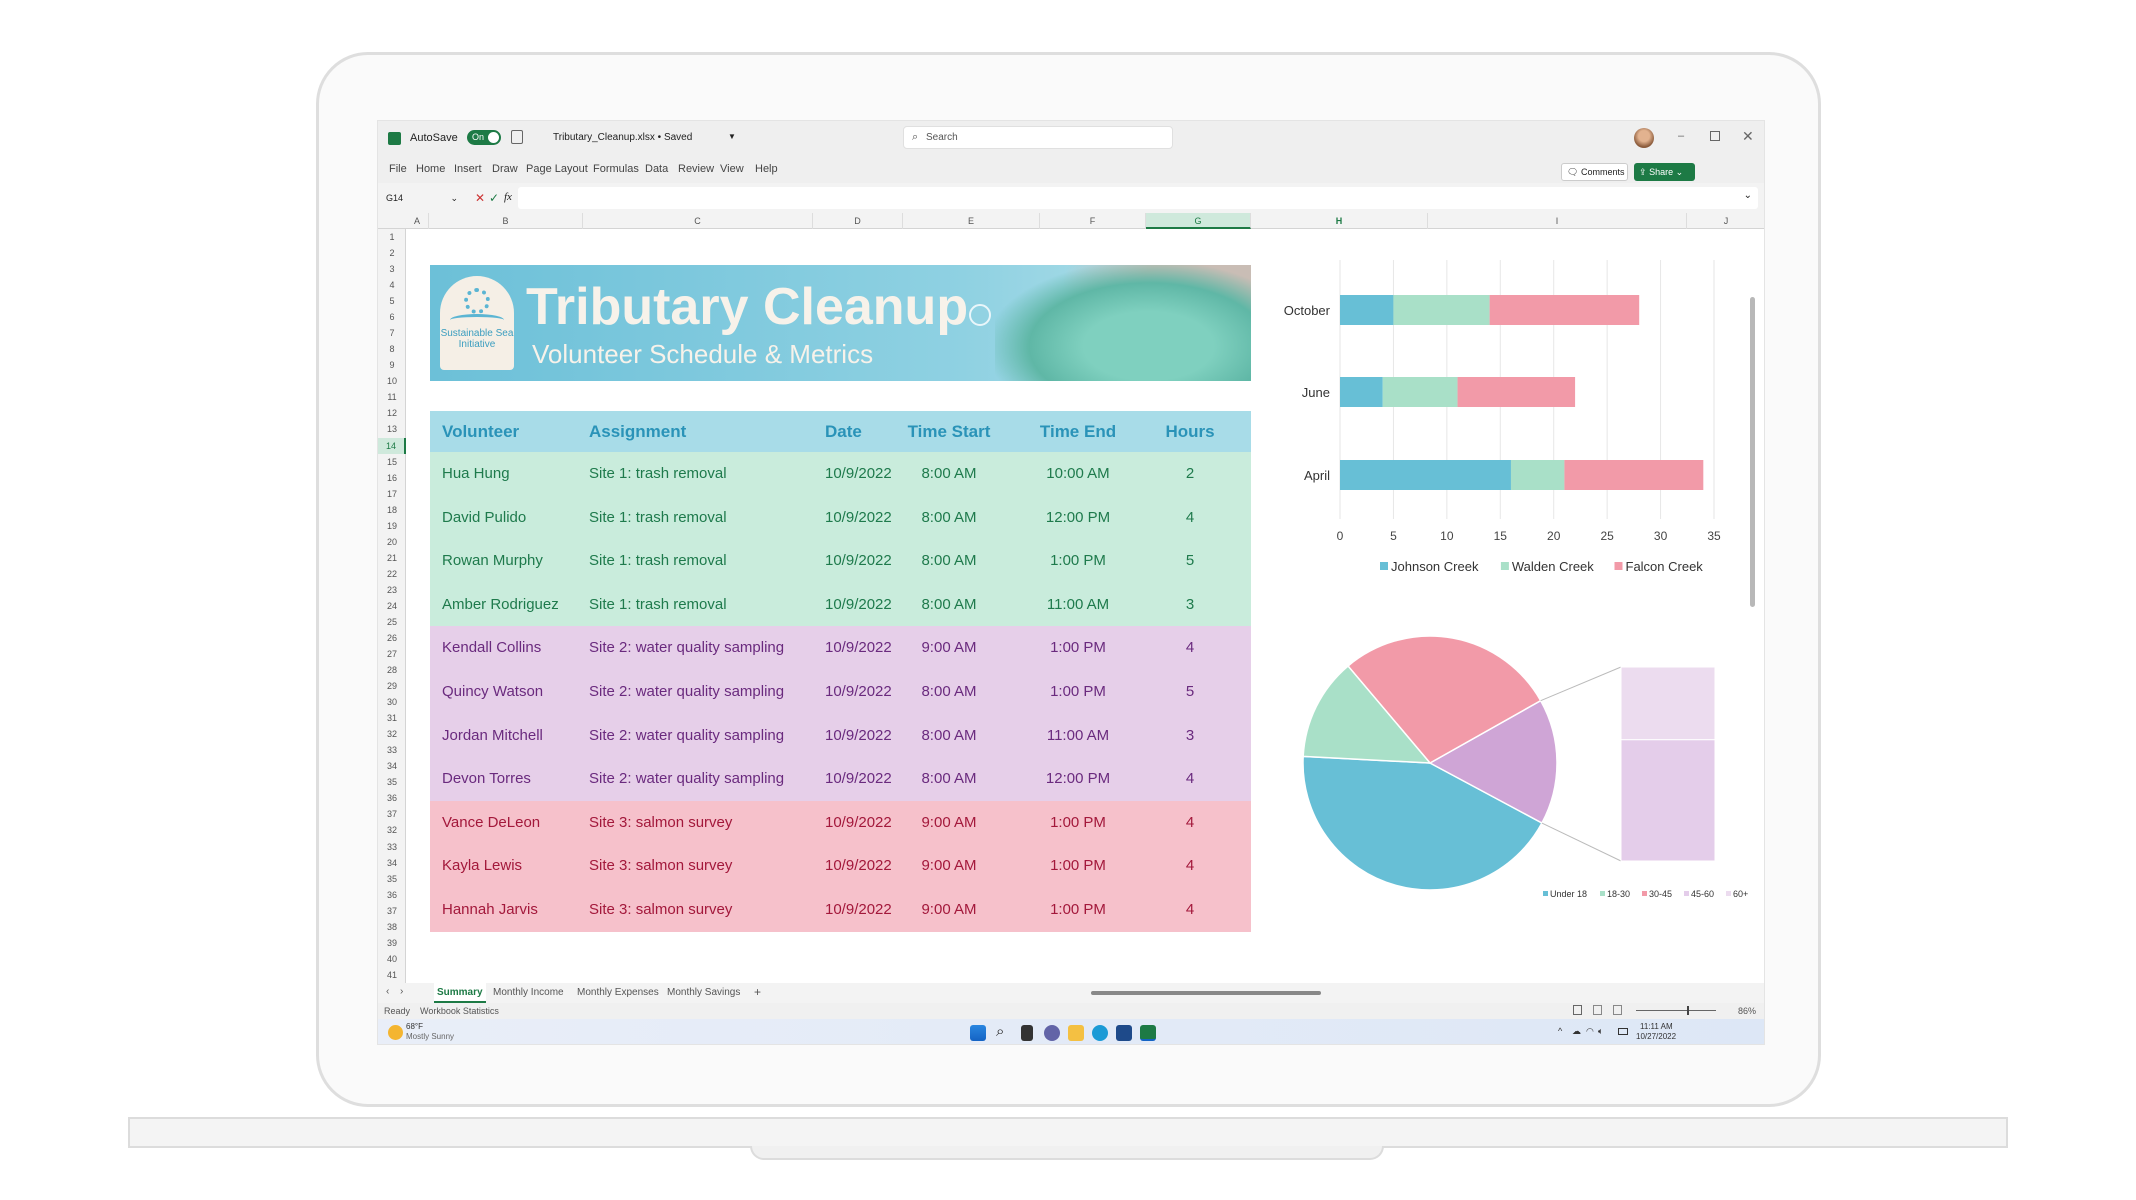  Describe the element at coordinates (517, 137) in the screenshot. I see `save-icon` at that location.